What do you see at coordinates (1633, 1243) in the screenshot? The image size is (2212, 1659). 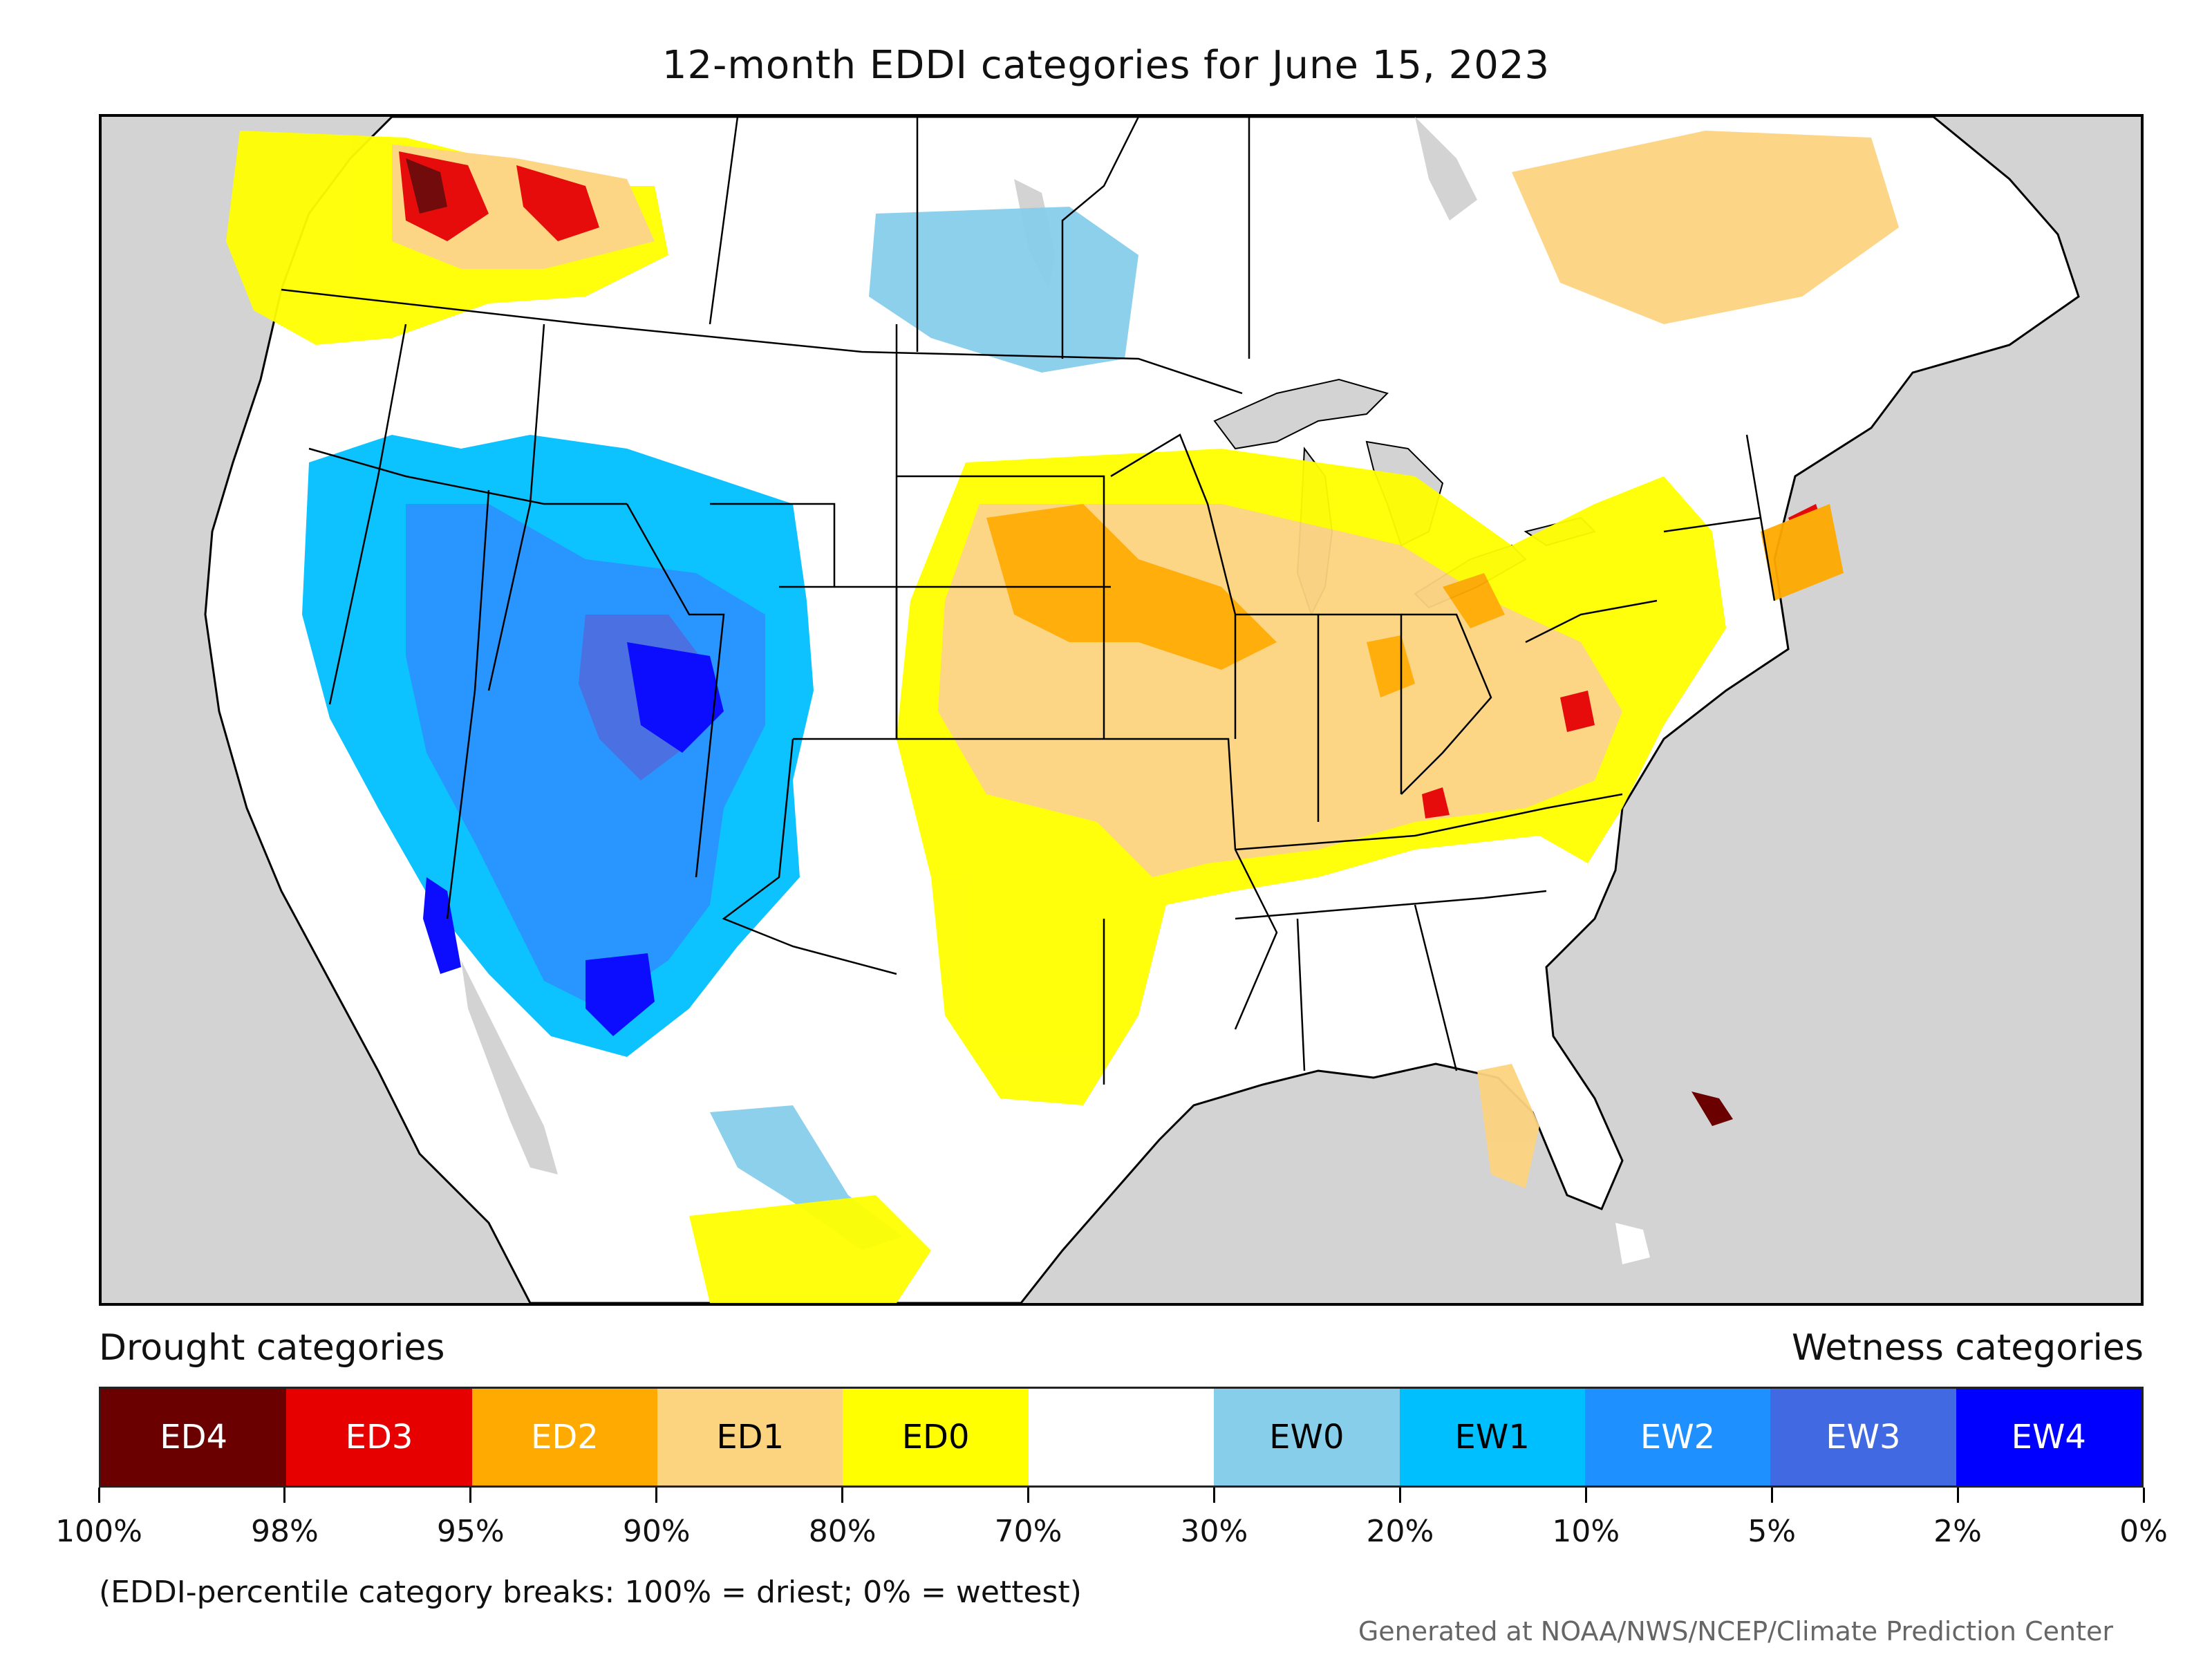 I see `cuba-tip` at bounding box center [1633, 1243].